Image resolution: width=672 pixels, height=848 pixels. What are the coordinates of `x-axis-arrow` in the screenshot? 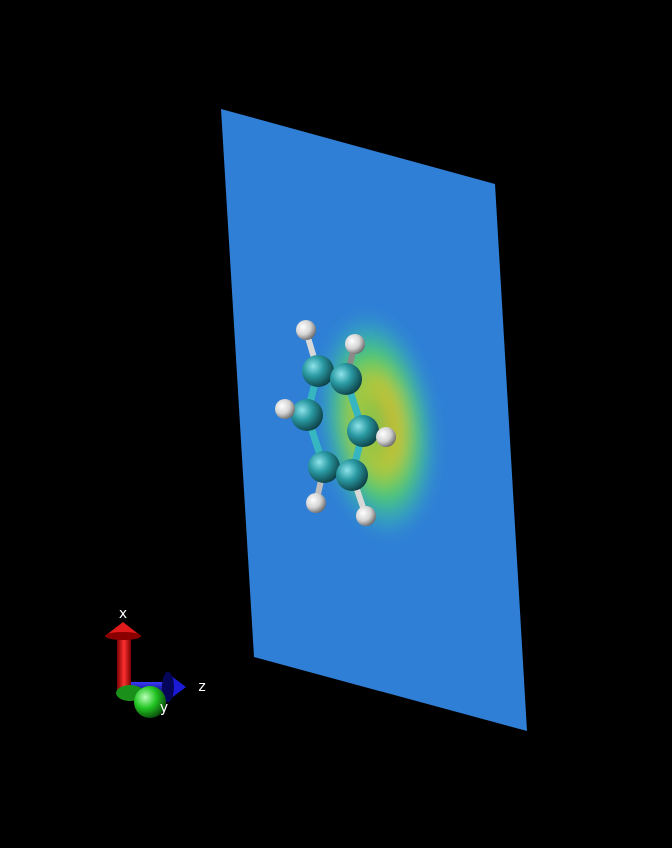 It's located at (123, 657).